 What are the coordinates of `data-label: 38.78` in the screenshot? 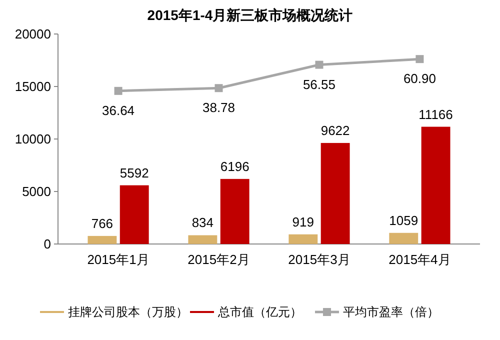 It's located at (219, 108).